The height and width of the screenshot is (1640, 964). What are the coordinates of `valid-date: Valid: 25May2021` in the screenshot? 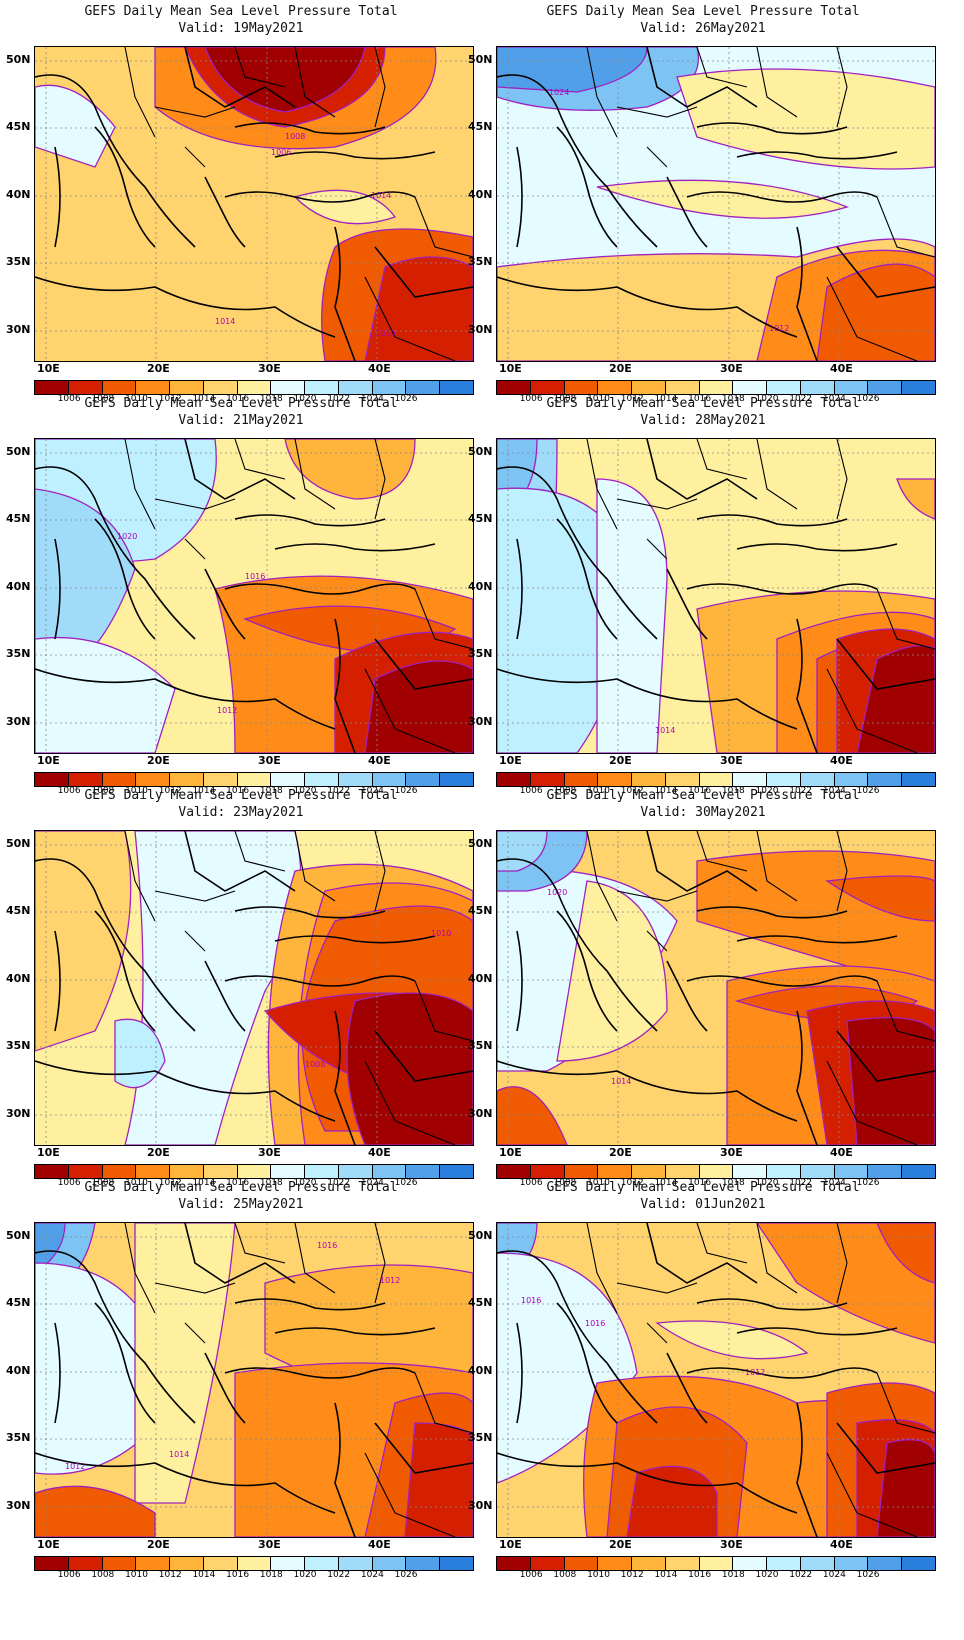 It's located at (241, 1204).